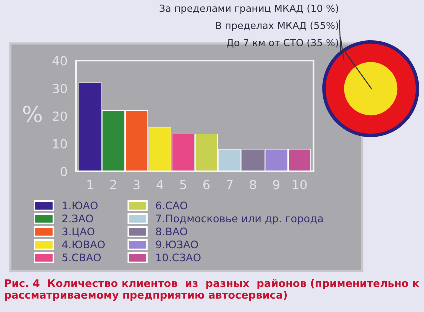 The height and width of the screenshot is (312, 424). Describe the element at coordinates (32, 114) in the screenshot. I see `y-axis-title: %` at that location.